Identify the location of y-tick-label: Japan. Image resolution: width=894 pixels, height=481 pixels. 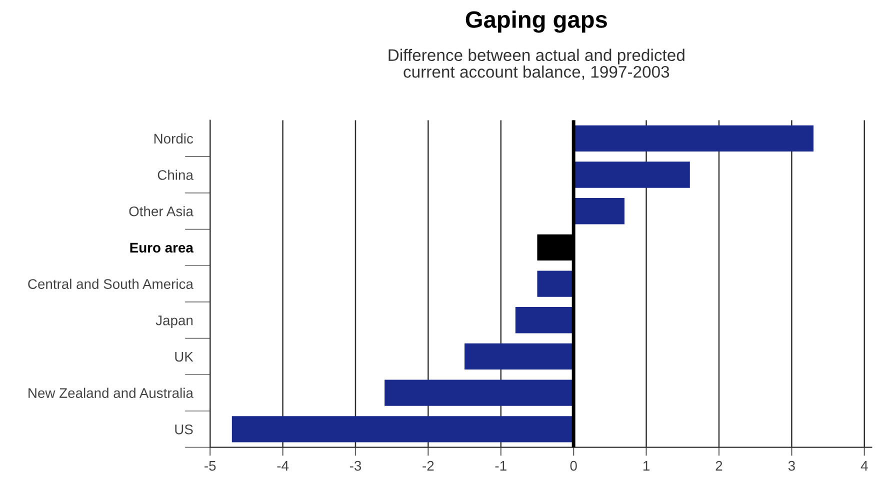
(174, 322).